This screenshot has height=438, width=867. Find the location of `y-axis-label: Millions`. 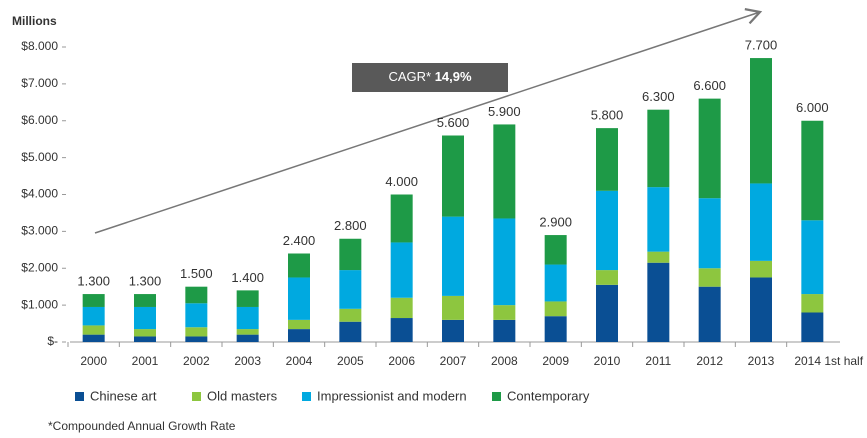

y-axis-label: Millions is located at coordinates (34, 21).